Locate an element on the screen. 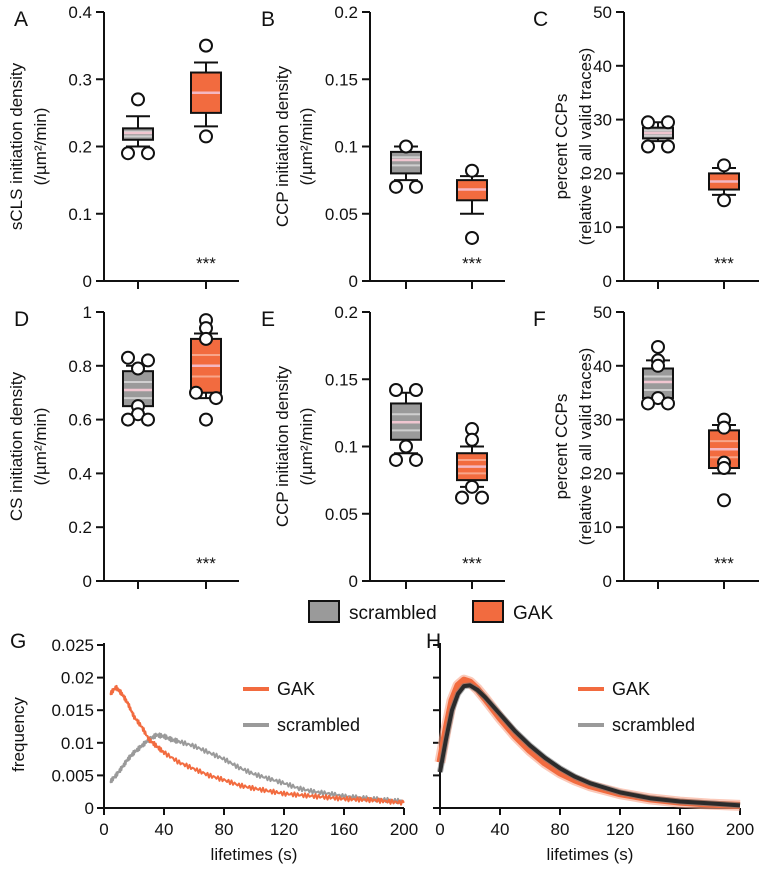  y-axis-label: frequency is located at coordinates (18, 734).